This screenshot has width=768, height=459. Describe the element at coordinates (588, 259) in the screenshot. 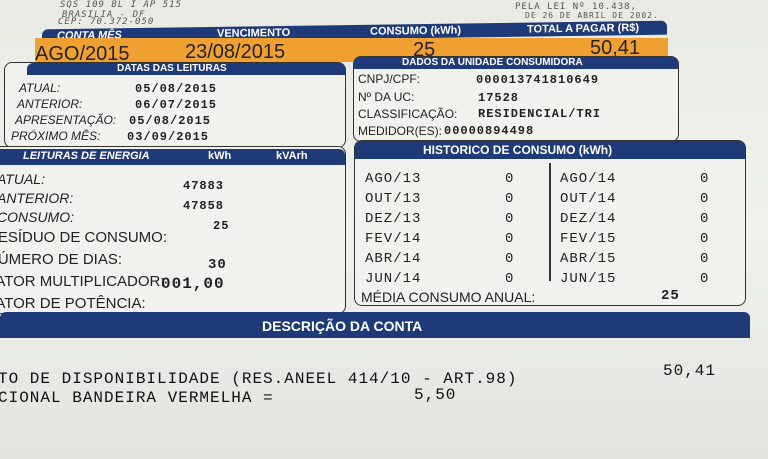

I see `history-month: ABR/15` at that location.